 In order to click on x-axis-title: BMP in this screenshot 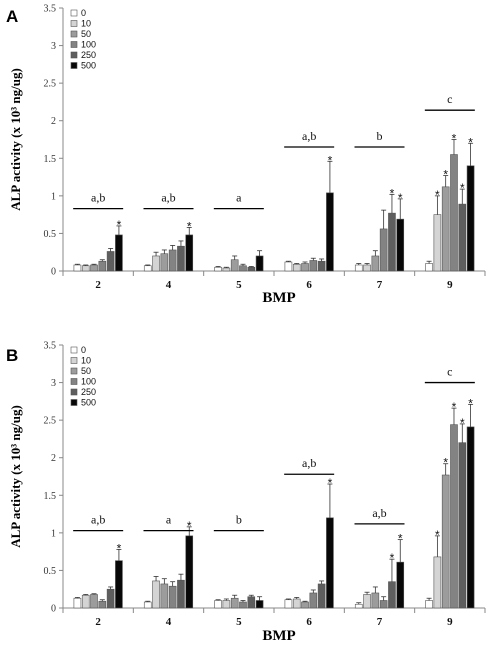, I will do `click(278, 298)`.